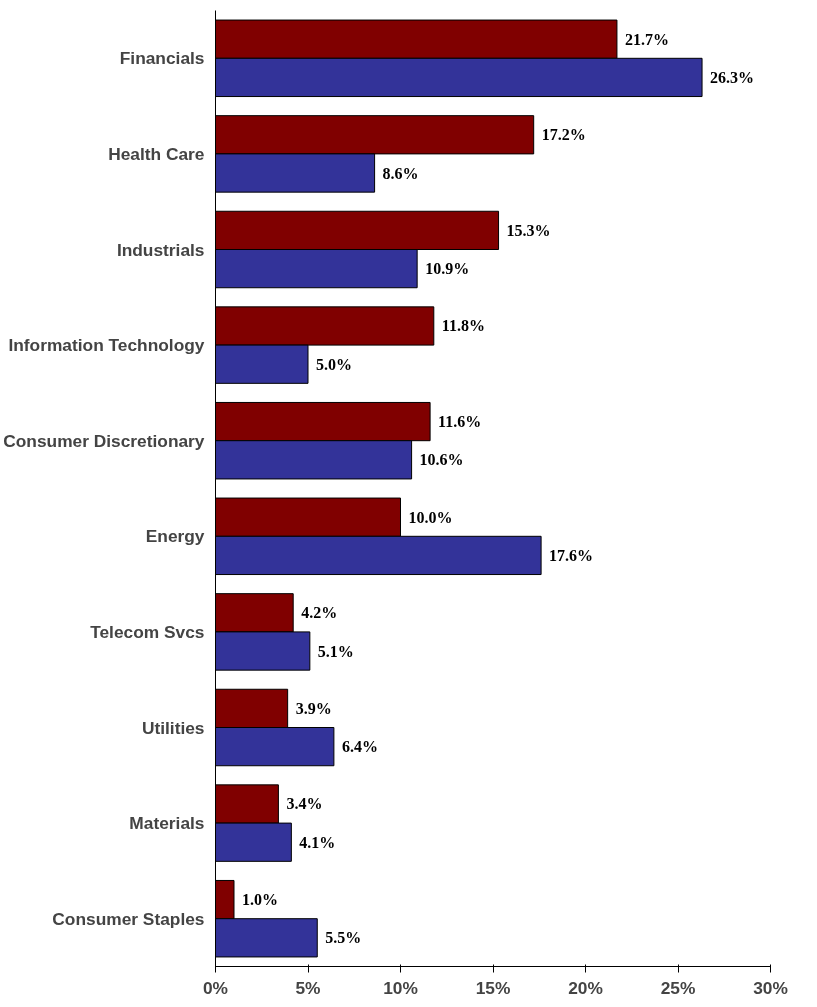 The height and width of the screenshot is (1007, 817). What do you see at coordinates (571, 555) in the screenshot?
I see `data-label: 17.6%` at bounding box center [571, 555].